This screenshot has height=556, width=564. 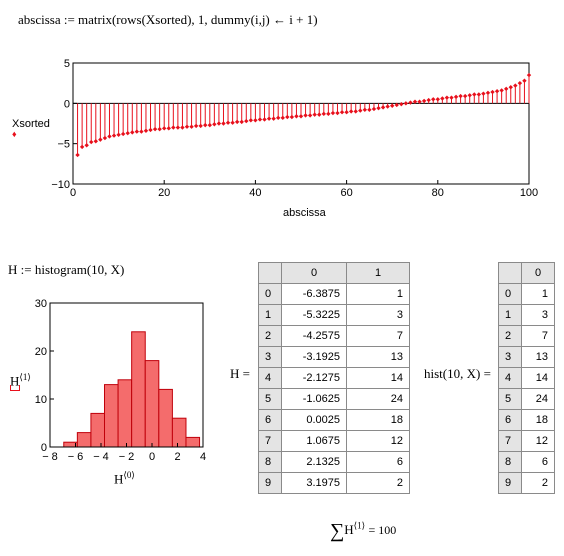 I want to click on hist-cell: 13, so click(x=538, y=357).